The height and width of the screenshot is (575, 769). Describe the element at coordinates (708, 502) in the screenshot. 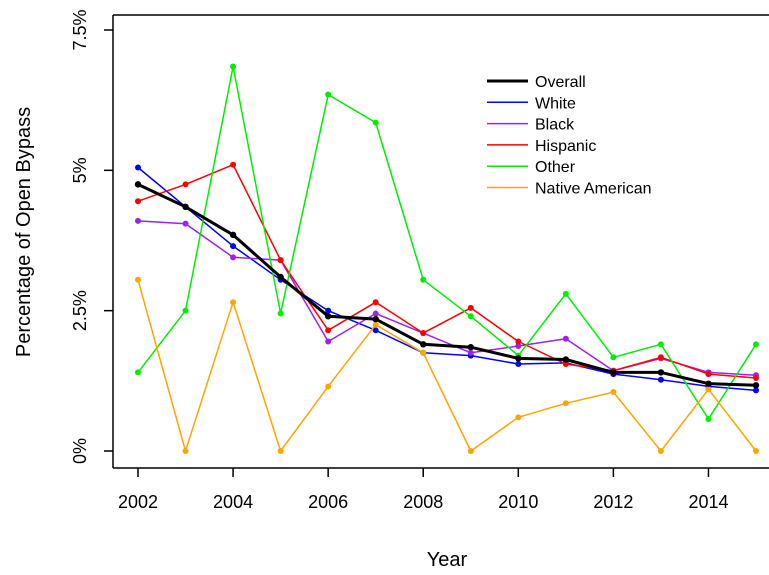

I see `x-tick-label: 2014` at that location.